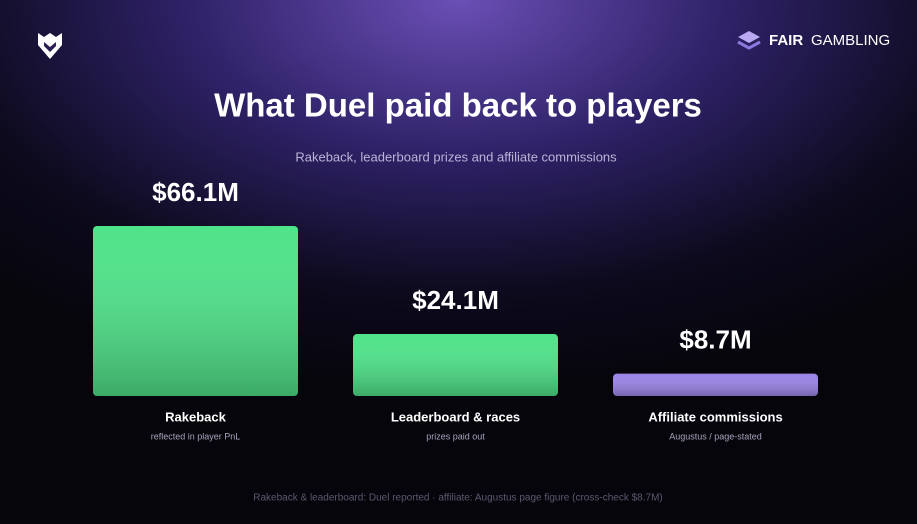 Image resolution: width=917 pixels, height=524 pixels. I want to click on brand-logo: FAIR GAMBLING, so click(813, 40).